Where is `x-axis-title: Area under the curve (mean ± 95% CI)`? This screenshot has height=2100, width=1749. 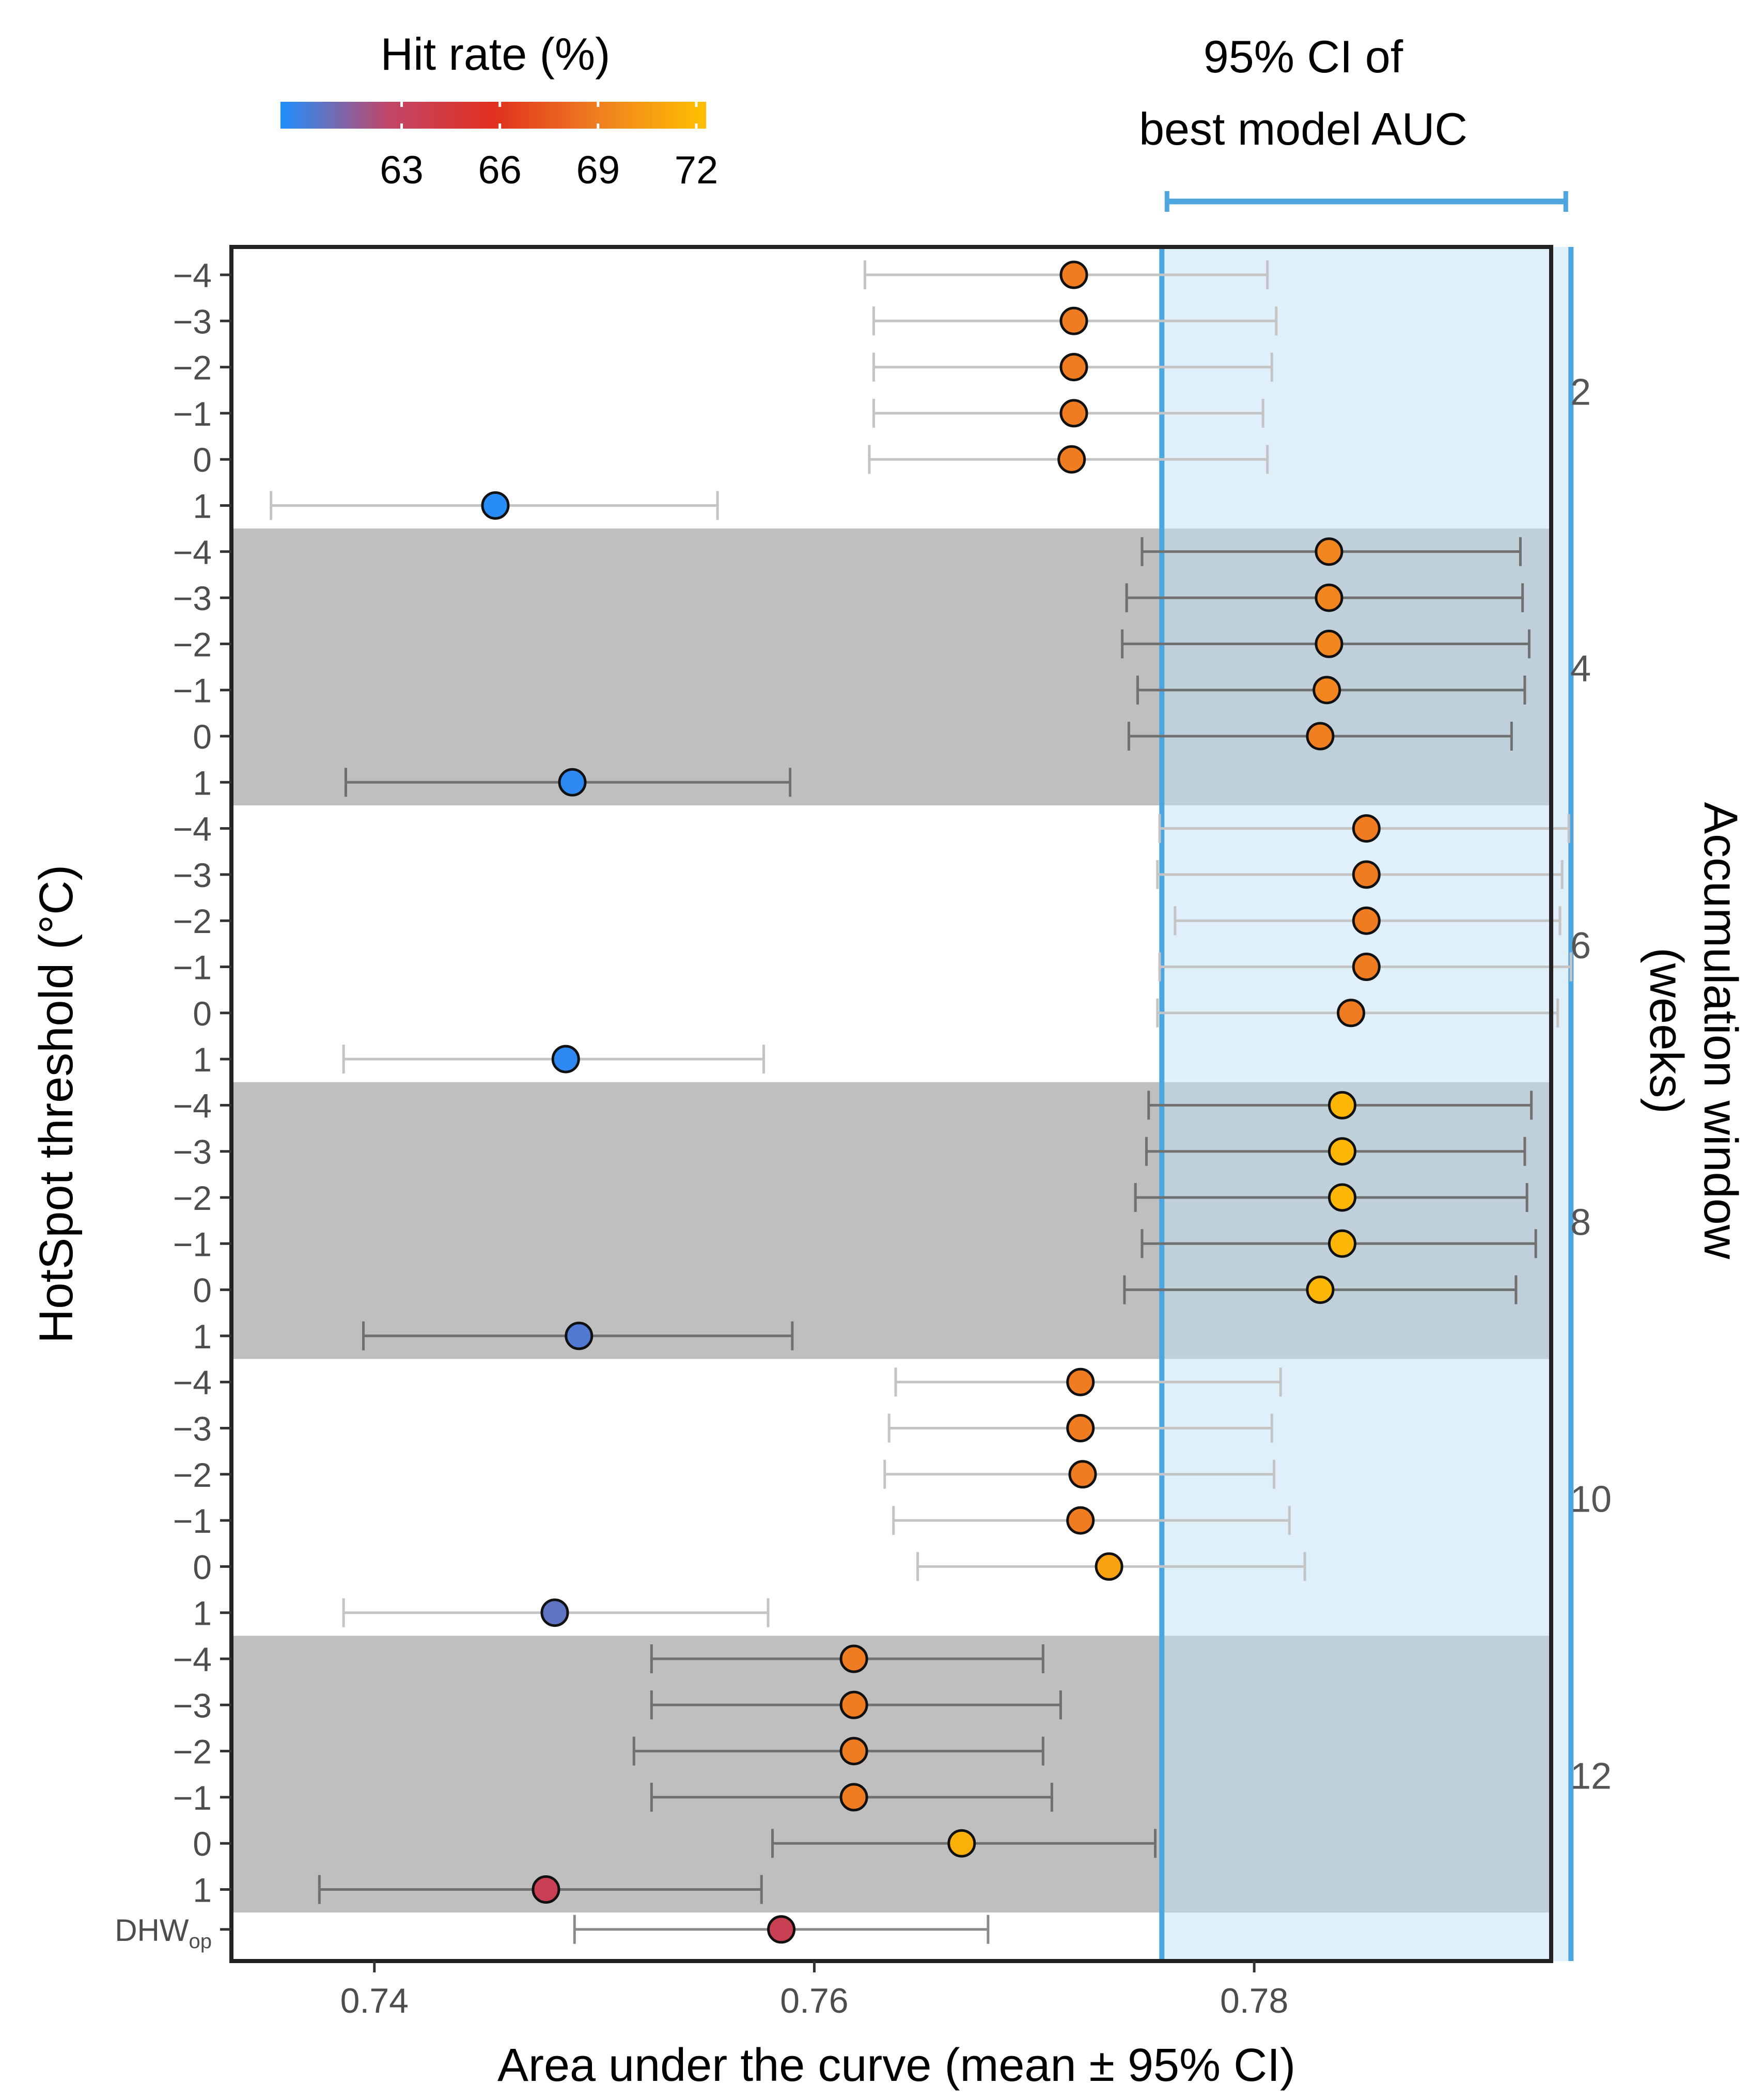
x-axis-title: Area under the curve (mean ± 95% CI) is located at coordinates (896, 2065).